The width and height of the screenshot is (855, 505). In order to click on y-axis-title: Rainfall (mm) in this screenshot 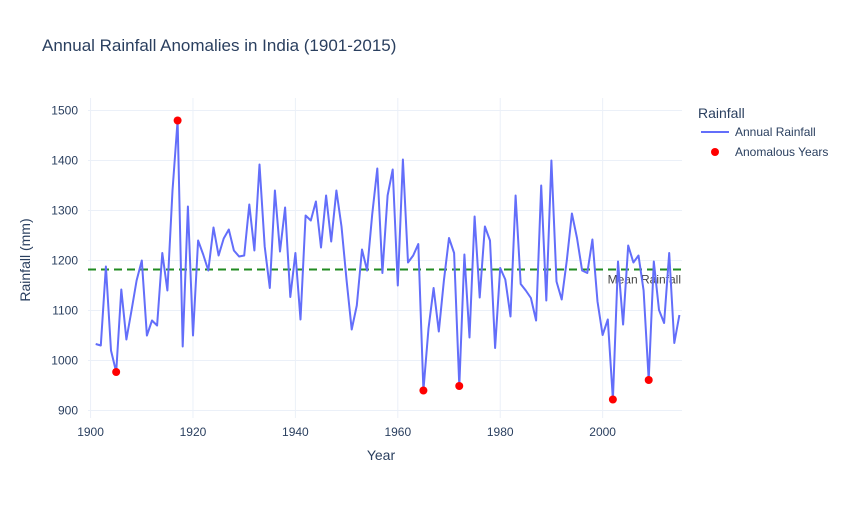, I will do `click(25, 259)`.